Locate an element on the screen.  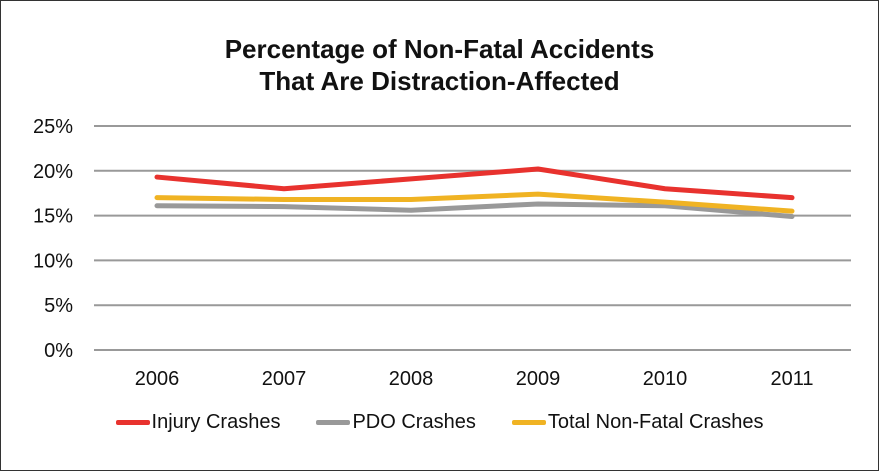
x-tick-label: 2011 is located at coordinates (791, 379).